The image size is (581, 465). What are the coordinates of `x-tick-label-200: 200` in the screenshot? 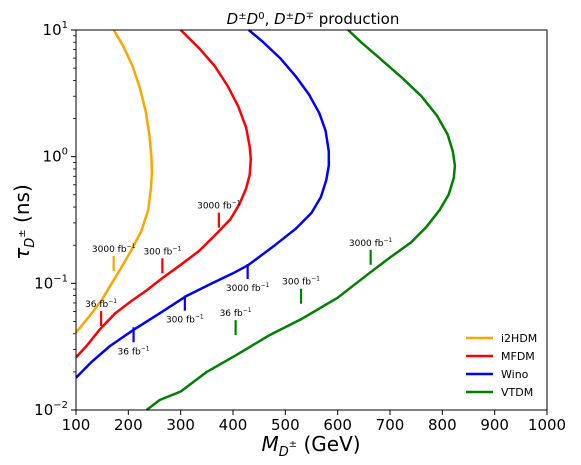 It's located at (128, 425).